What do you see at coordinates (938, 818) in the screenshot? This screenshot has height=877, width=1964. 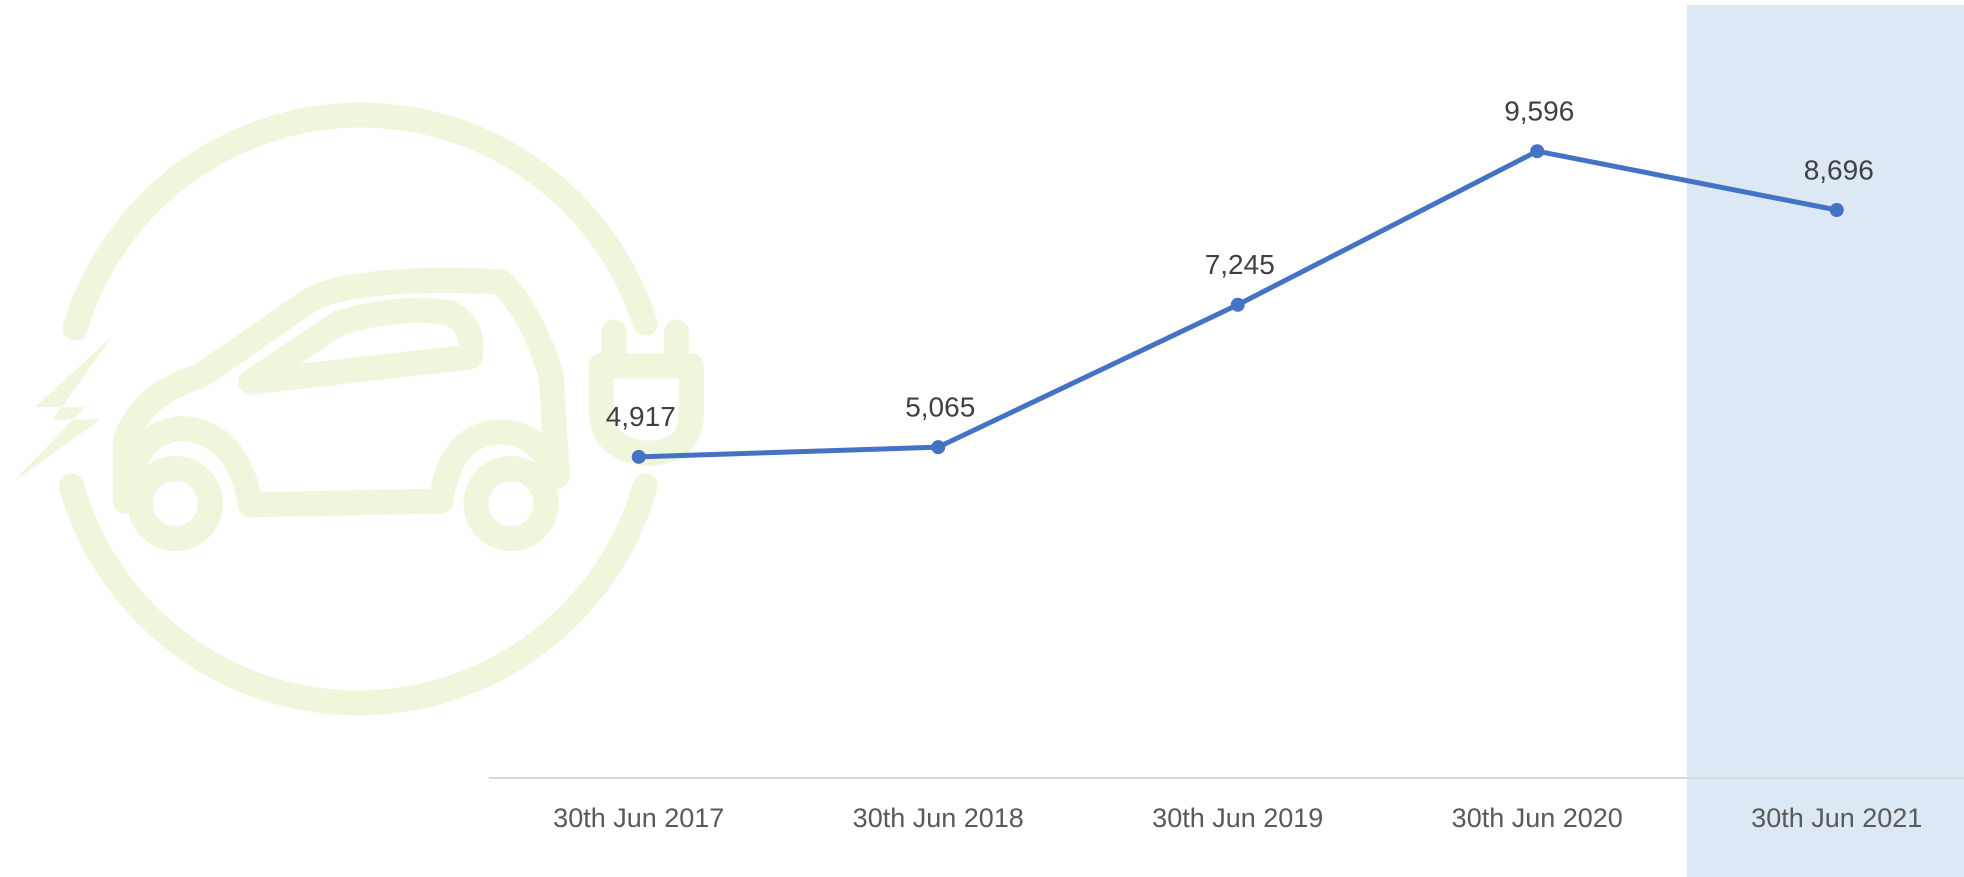 I see `x-tick-label: 30th Jun 2018` at bounding box center [938, 818].